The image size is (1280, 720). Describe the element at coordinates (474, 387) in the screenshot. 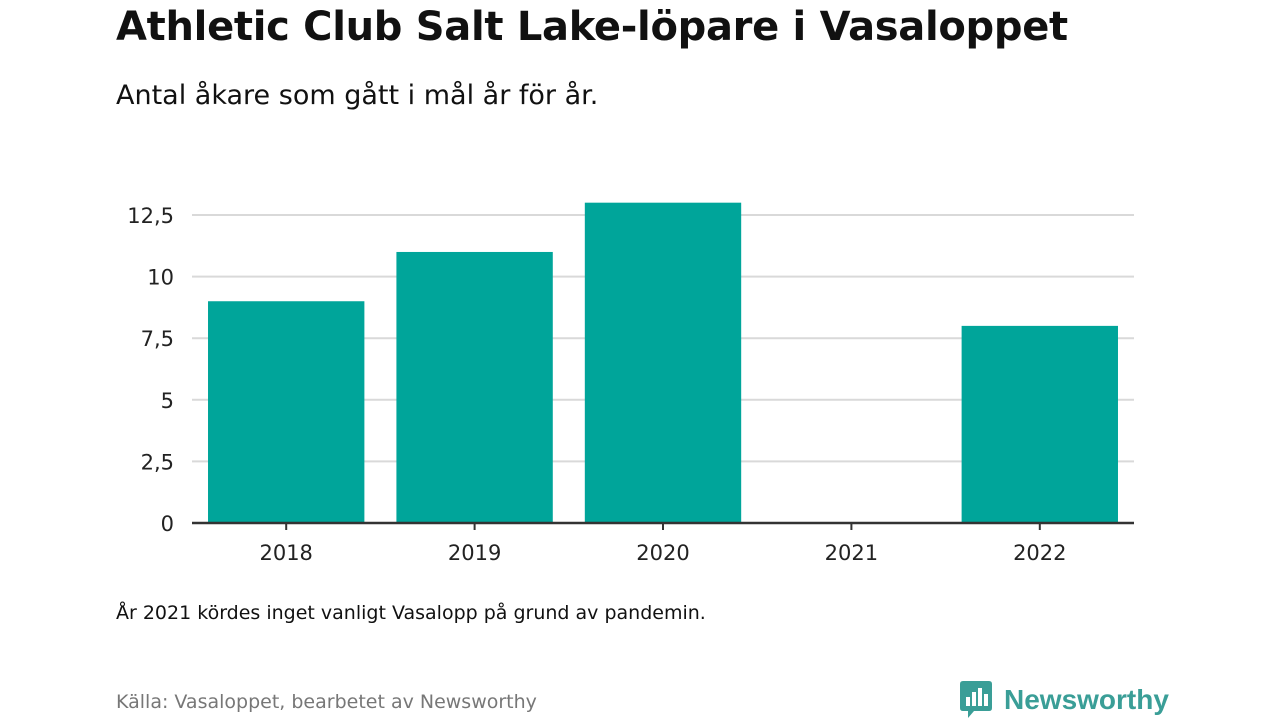

I see `bar-2019` at that location.